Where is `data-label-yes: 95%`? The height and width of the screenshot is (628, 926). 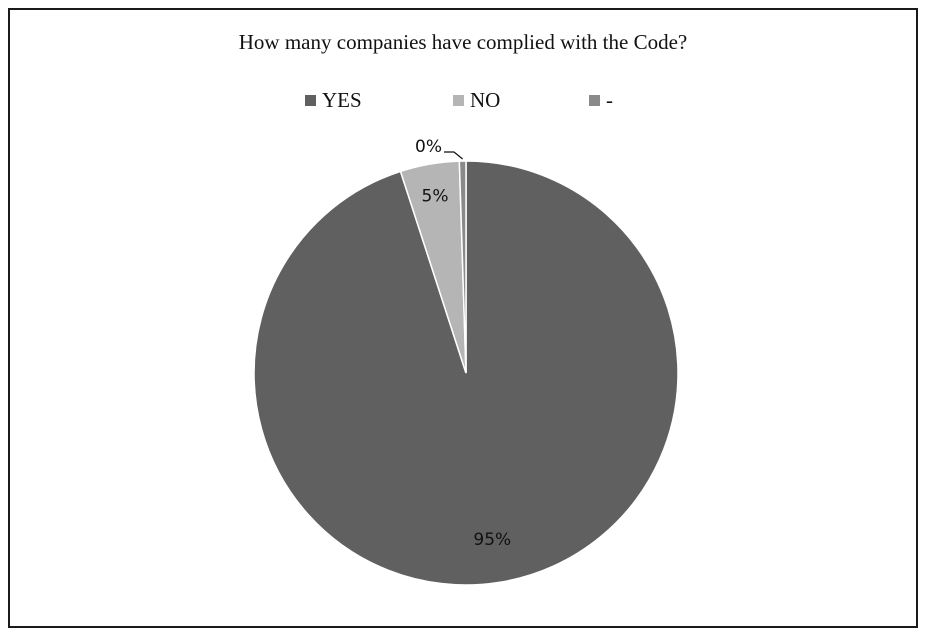 data-label-yes: 95% is located at coordinates (492, 540).